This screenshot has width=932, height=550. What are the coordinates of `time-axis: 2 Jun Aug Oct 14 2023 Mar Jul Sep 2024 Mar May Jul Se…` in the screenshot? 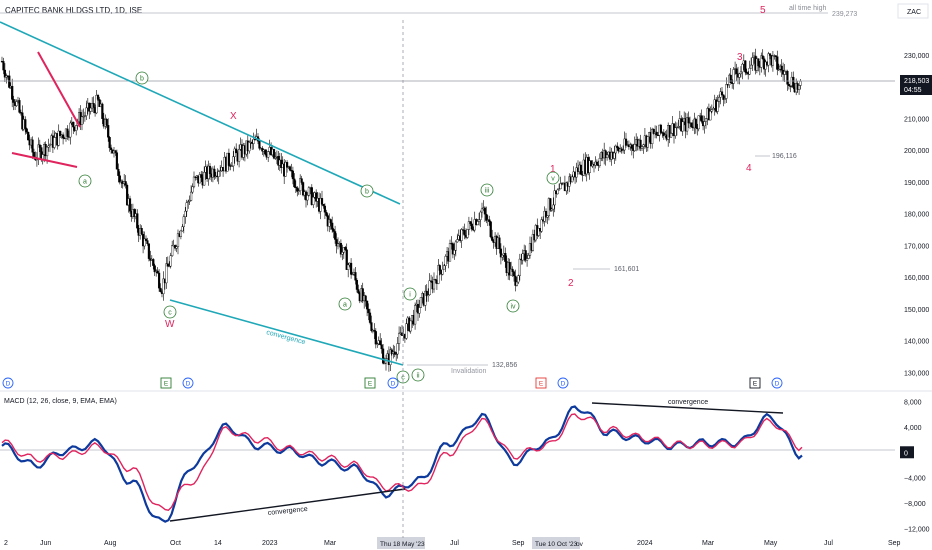 It's located at (452, 543).